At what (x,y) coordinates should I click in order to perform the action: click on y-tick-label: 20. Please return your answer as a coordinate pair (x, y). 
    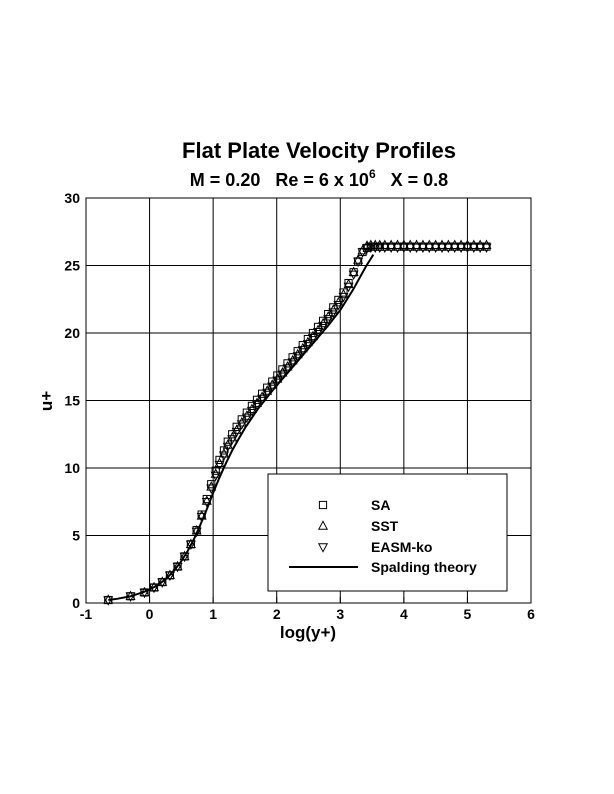
    Looking at the image, I should click on (72, 333).